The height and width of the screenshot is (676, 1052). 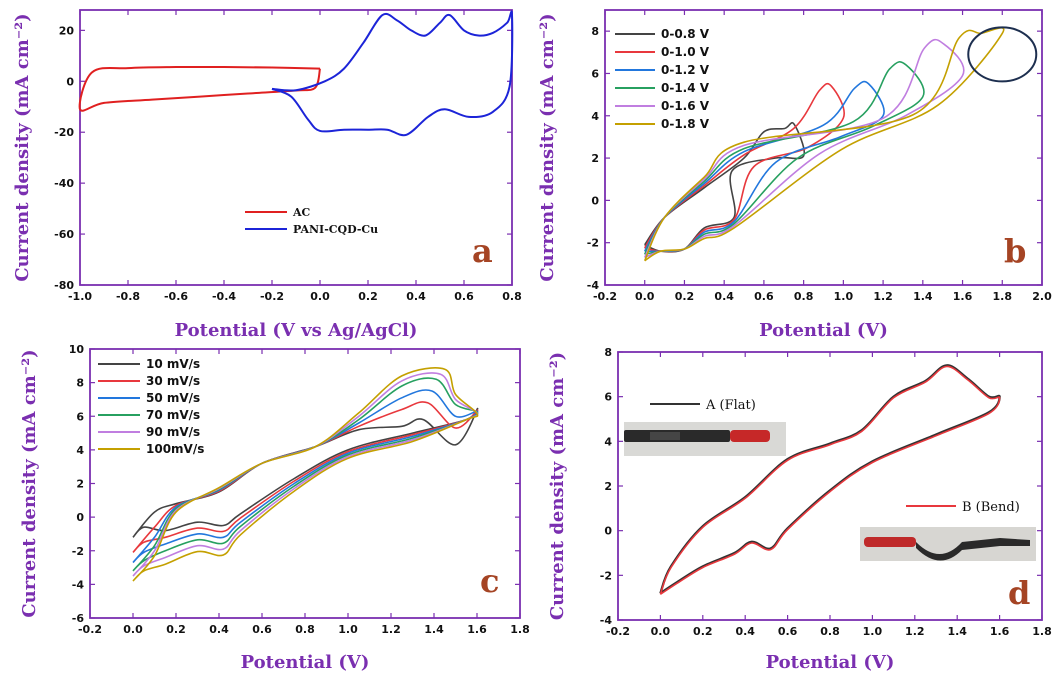 I want to click on legend-label: 0-1.2 V, so click(x=685, y=70).